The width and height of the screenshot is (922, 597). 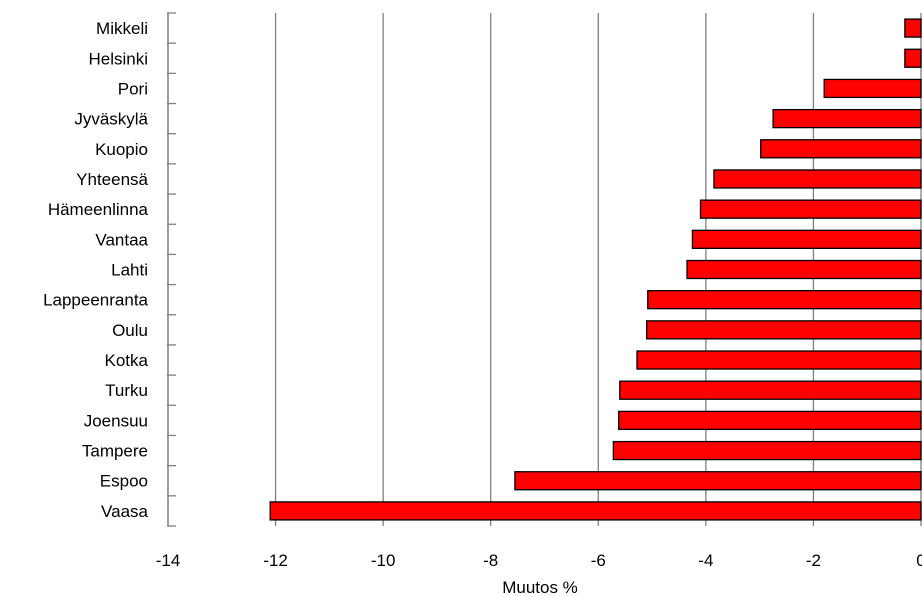 I want to click on category-label: Espoo, so click(x=124, y=481).